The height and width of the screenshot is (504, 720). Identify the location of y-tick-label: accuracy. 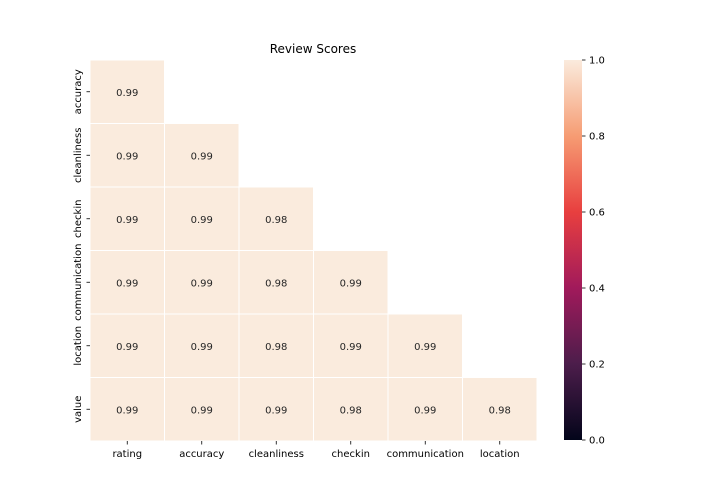
(78, 91).